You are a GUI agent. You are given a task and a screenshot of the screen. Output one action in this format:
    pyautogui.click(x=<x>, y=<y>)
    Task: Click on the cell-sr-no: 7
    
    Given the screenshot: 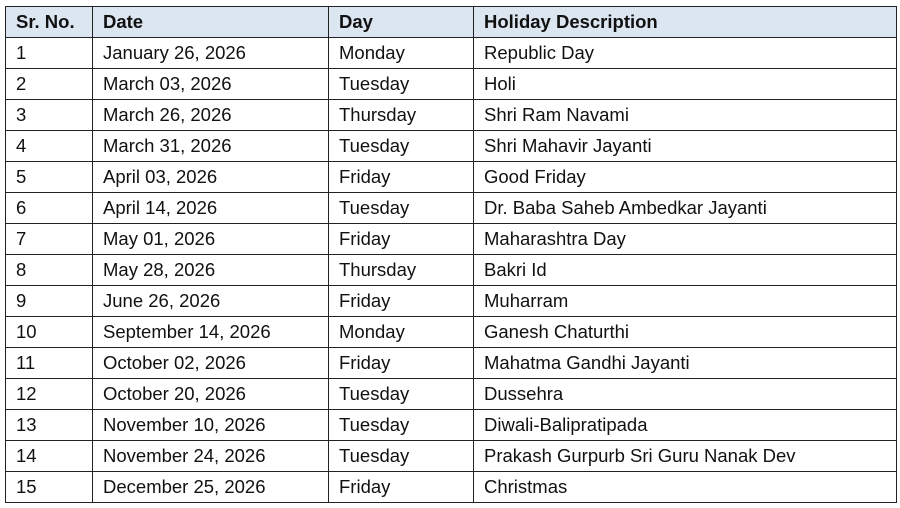 What is the action you would take?
    pyautogui.click(x=49, y=239)
    